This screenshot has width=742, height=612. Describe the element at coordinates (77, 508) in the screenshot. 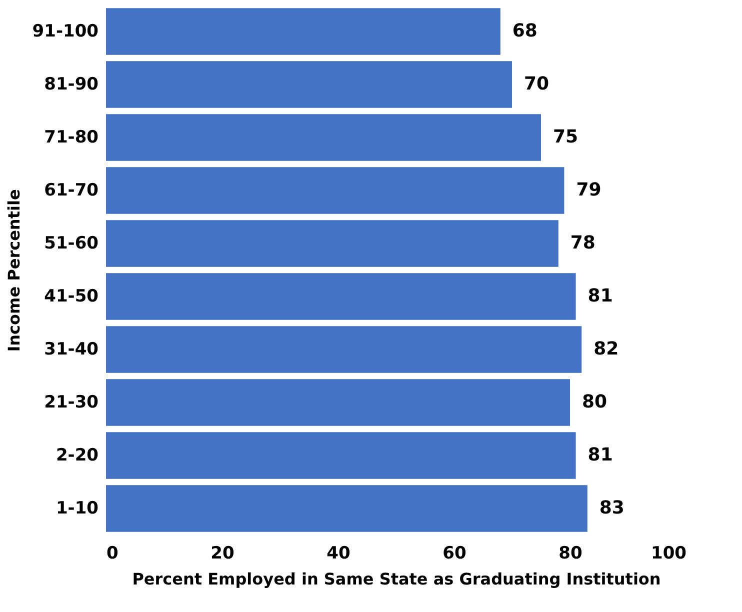

I see `y-tick-label: 1-10` at that location.